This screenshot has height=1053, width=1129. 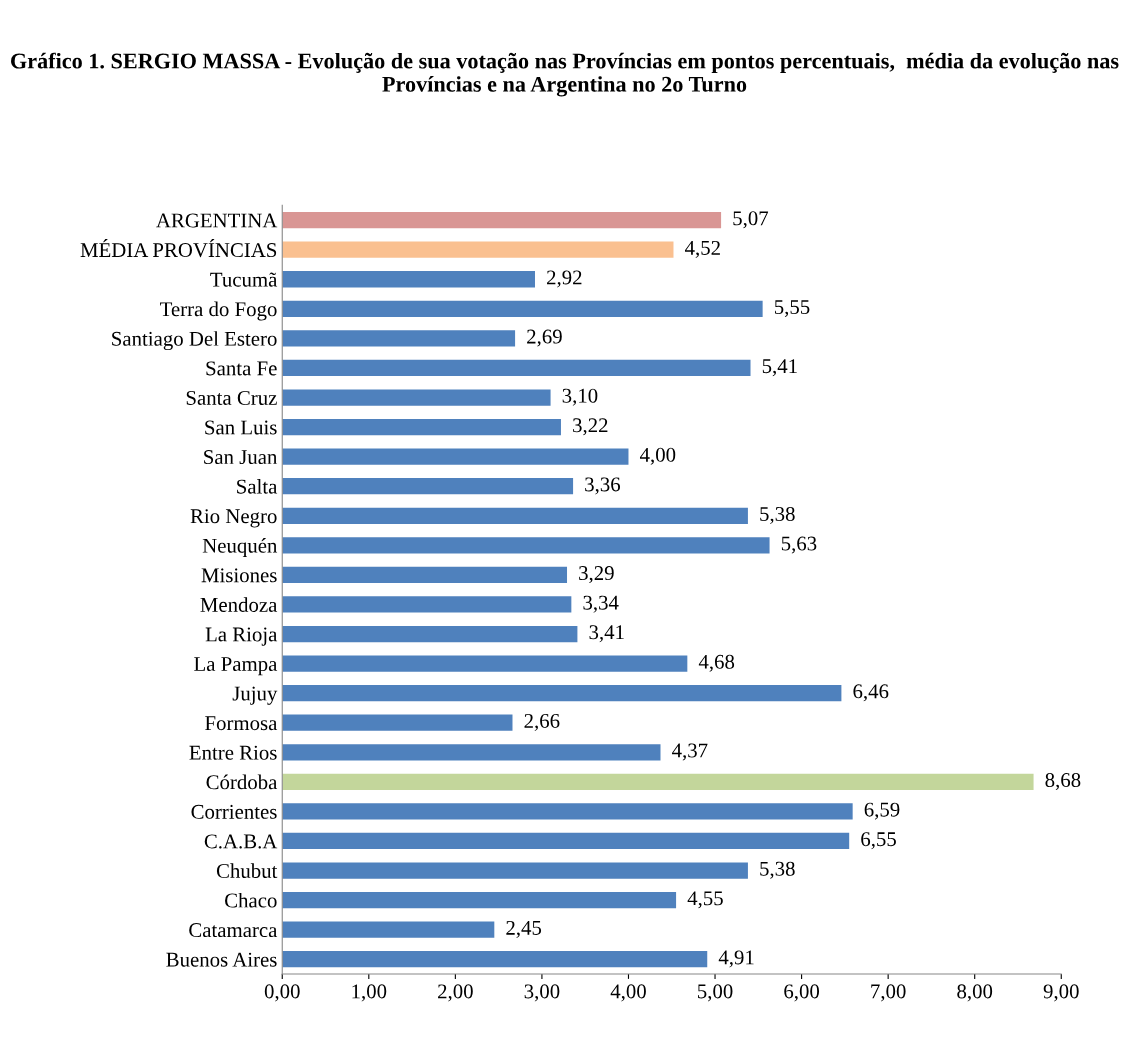 I want to click on x-tick-label: 5,00, so click(x=715, y=993).